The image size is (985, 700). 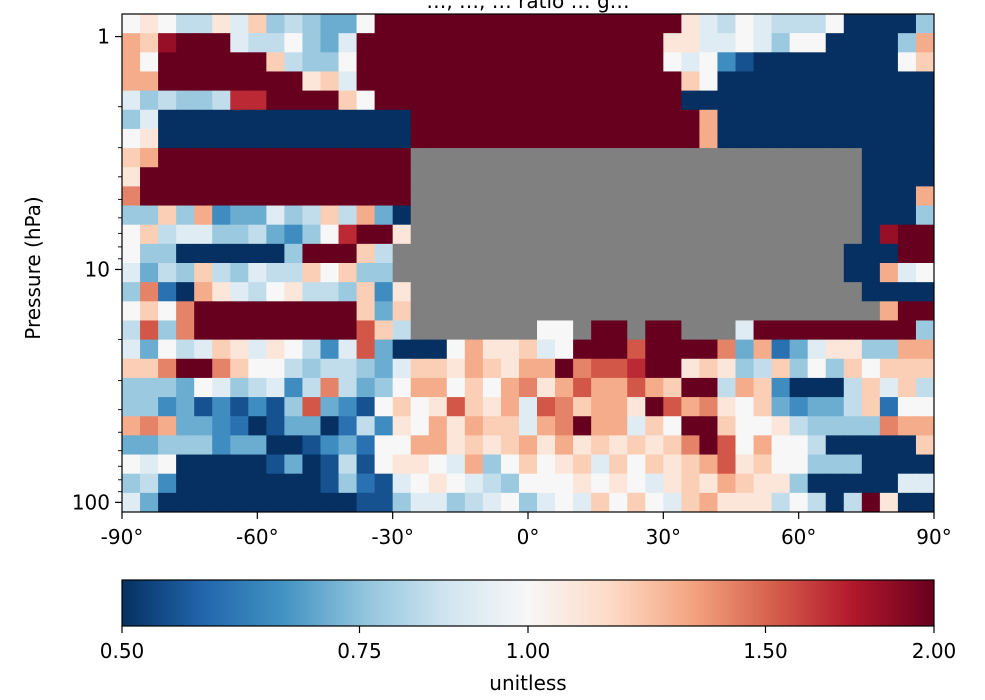 I want to click on colorbar-tick-label: 0.50, so click(x=122, y=651).